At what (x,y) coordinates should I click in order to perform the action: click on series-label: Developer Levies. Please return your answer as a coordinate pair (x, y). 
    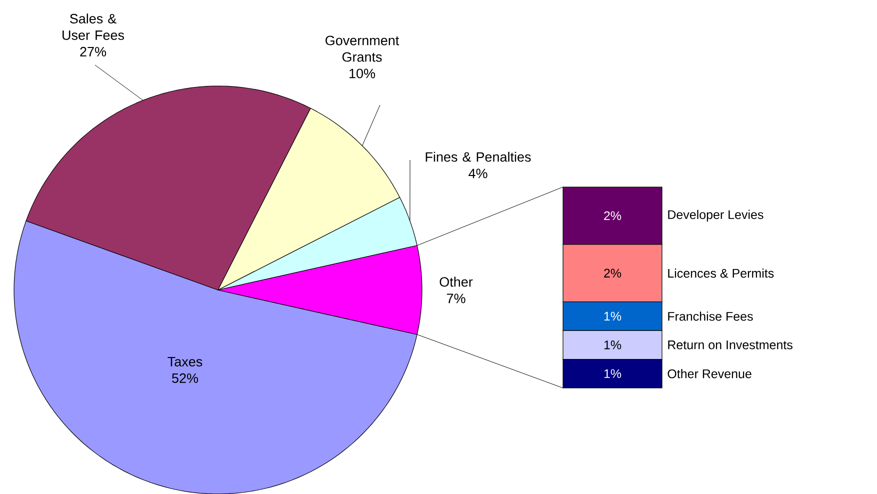
    Looking at the image, I should click on (716, 216).